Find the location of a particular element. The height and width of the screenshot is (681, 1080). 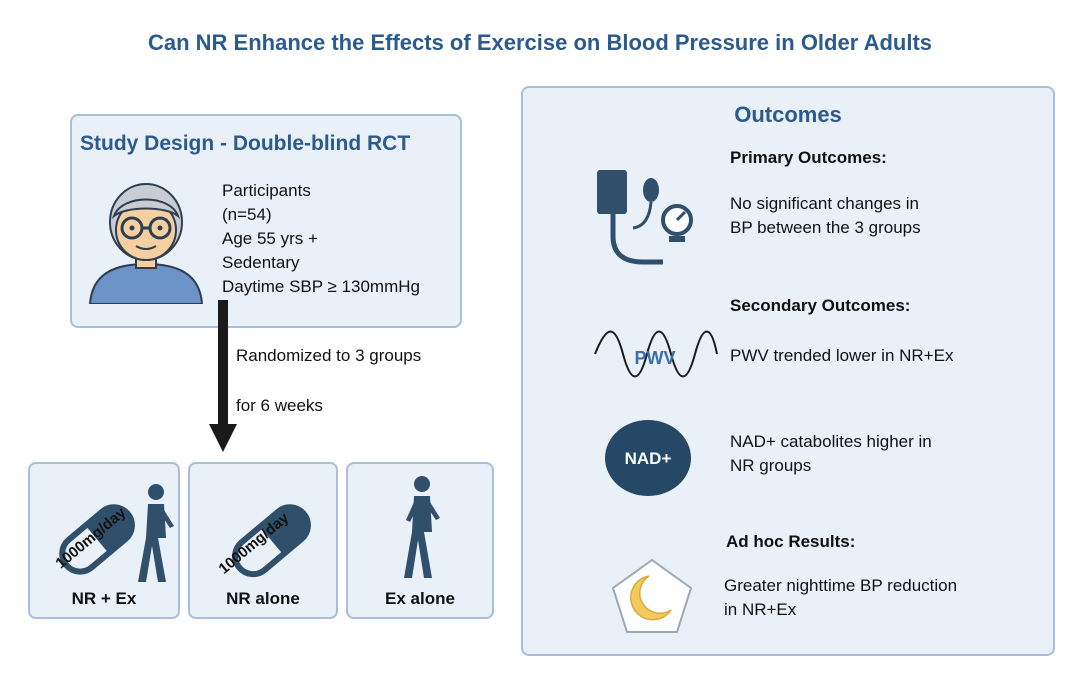

group-box-ex-alone: Ex alone is located at coordinates (420, 540).